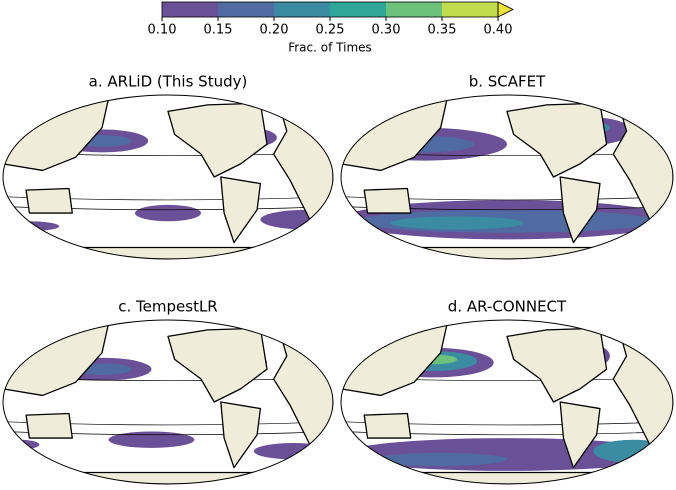 The image size is (676, 490). Describe the element at coordinates (330, 48) in the screenshot. I see `colorbar-label: Frac. of Times` at that location.